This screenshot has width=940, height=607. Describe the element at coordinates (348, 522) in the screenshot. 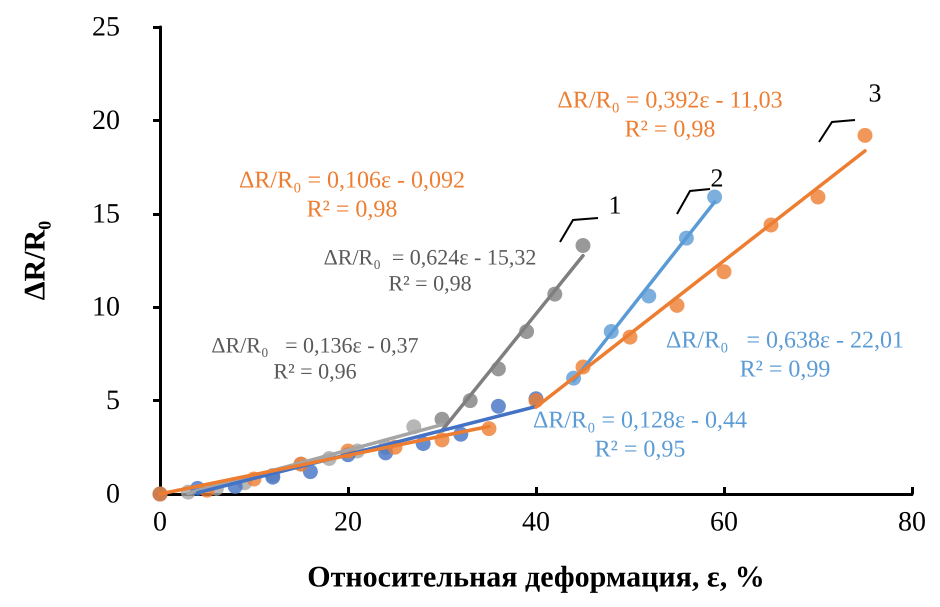

I see `x-tick-label: 20` at that location.